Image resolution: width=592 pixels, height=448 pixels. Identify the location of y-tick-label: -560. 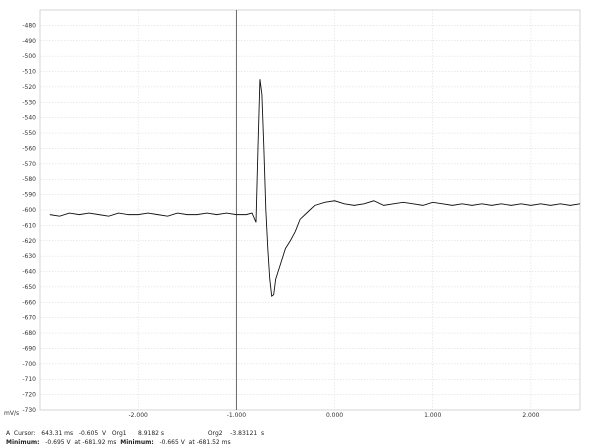
(29, 148).